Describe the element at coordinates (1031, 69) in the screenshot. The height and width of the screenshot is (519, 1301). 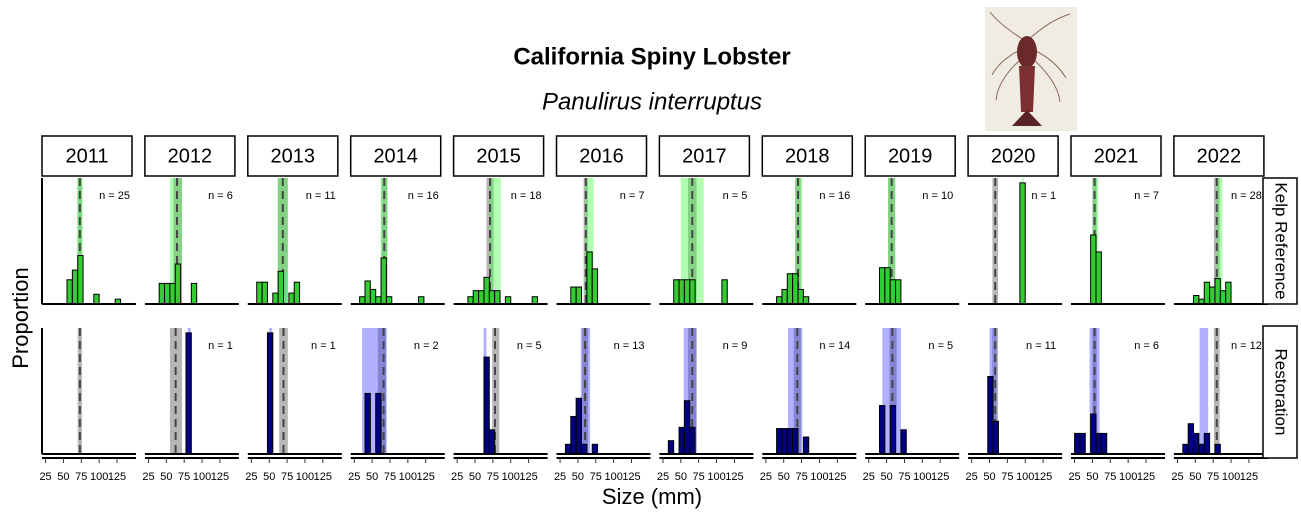
I see `lobster-illustration` at that location.